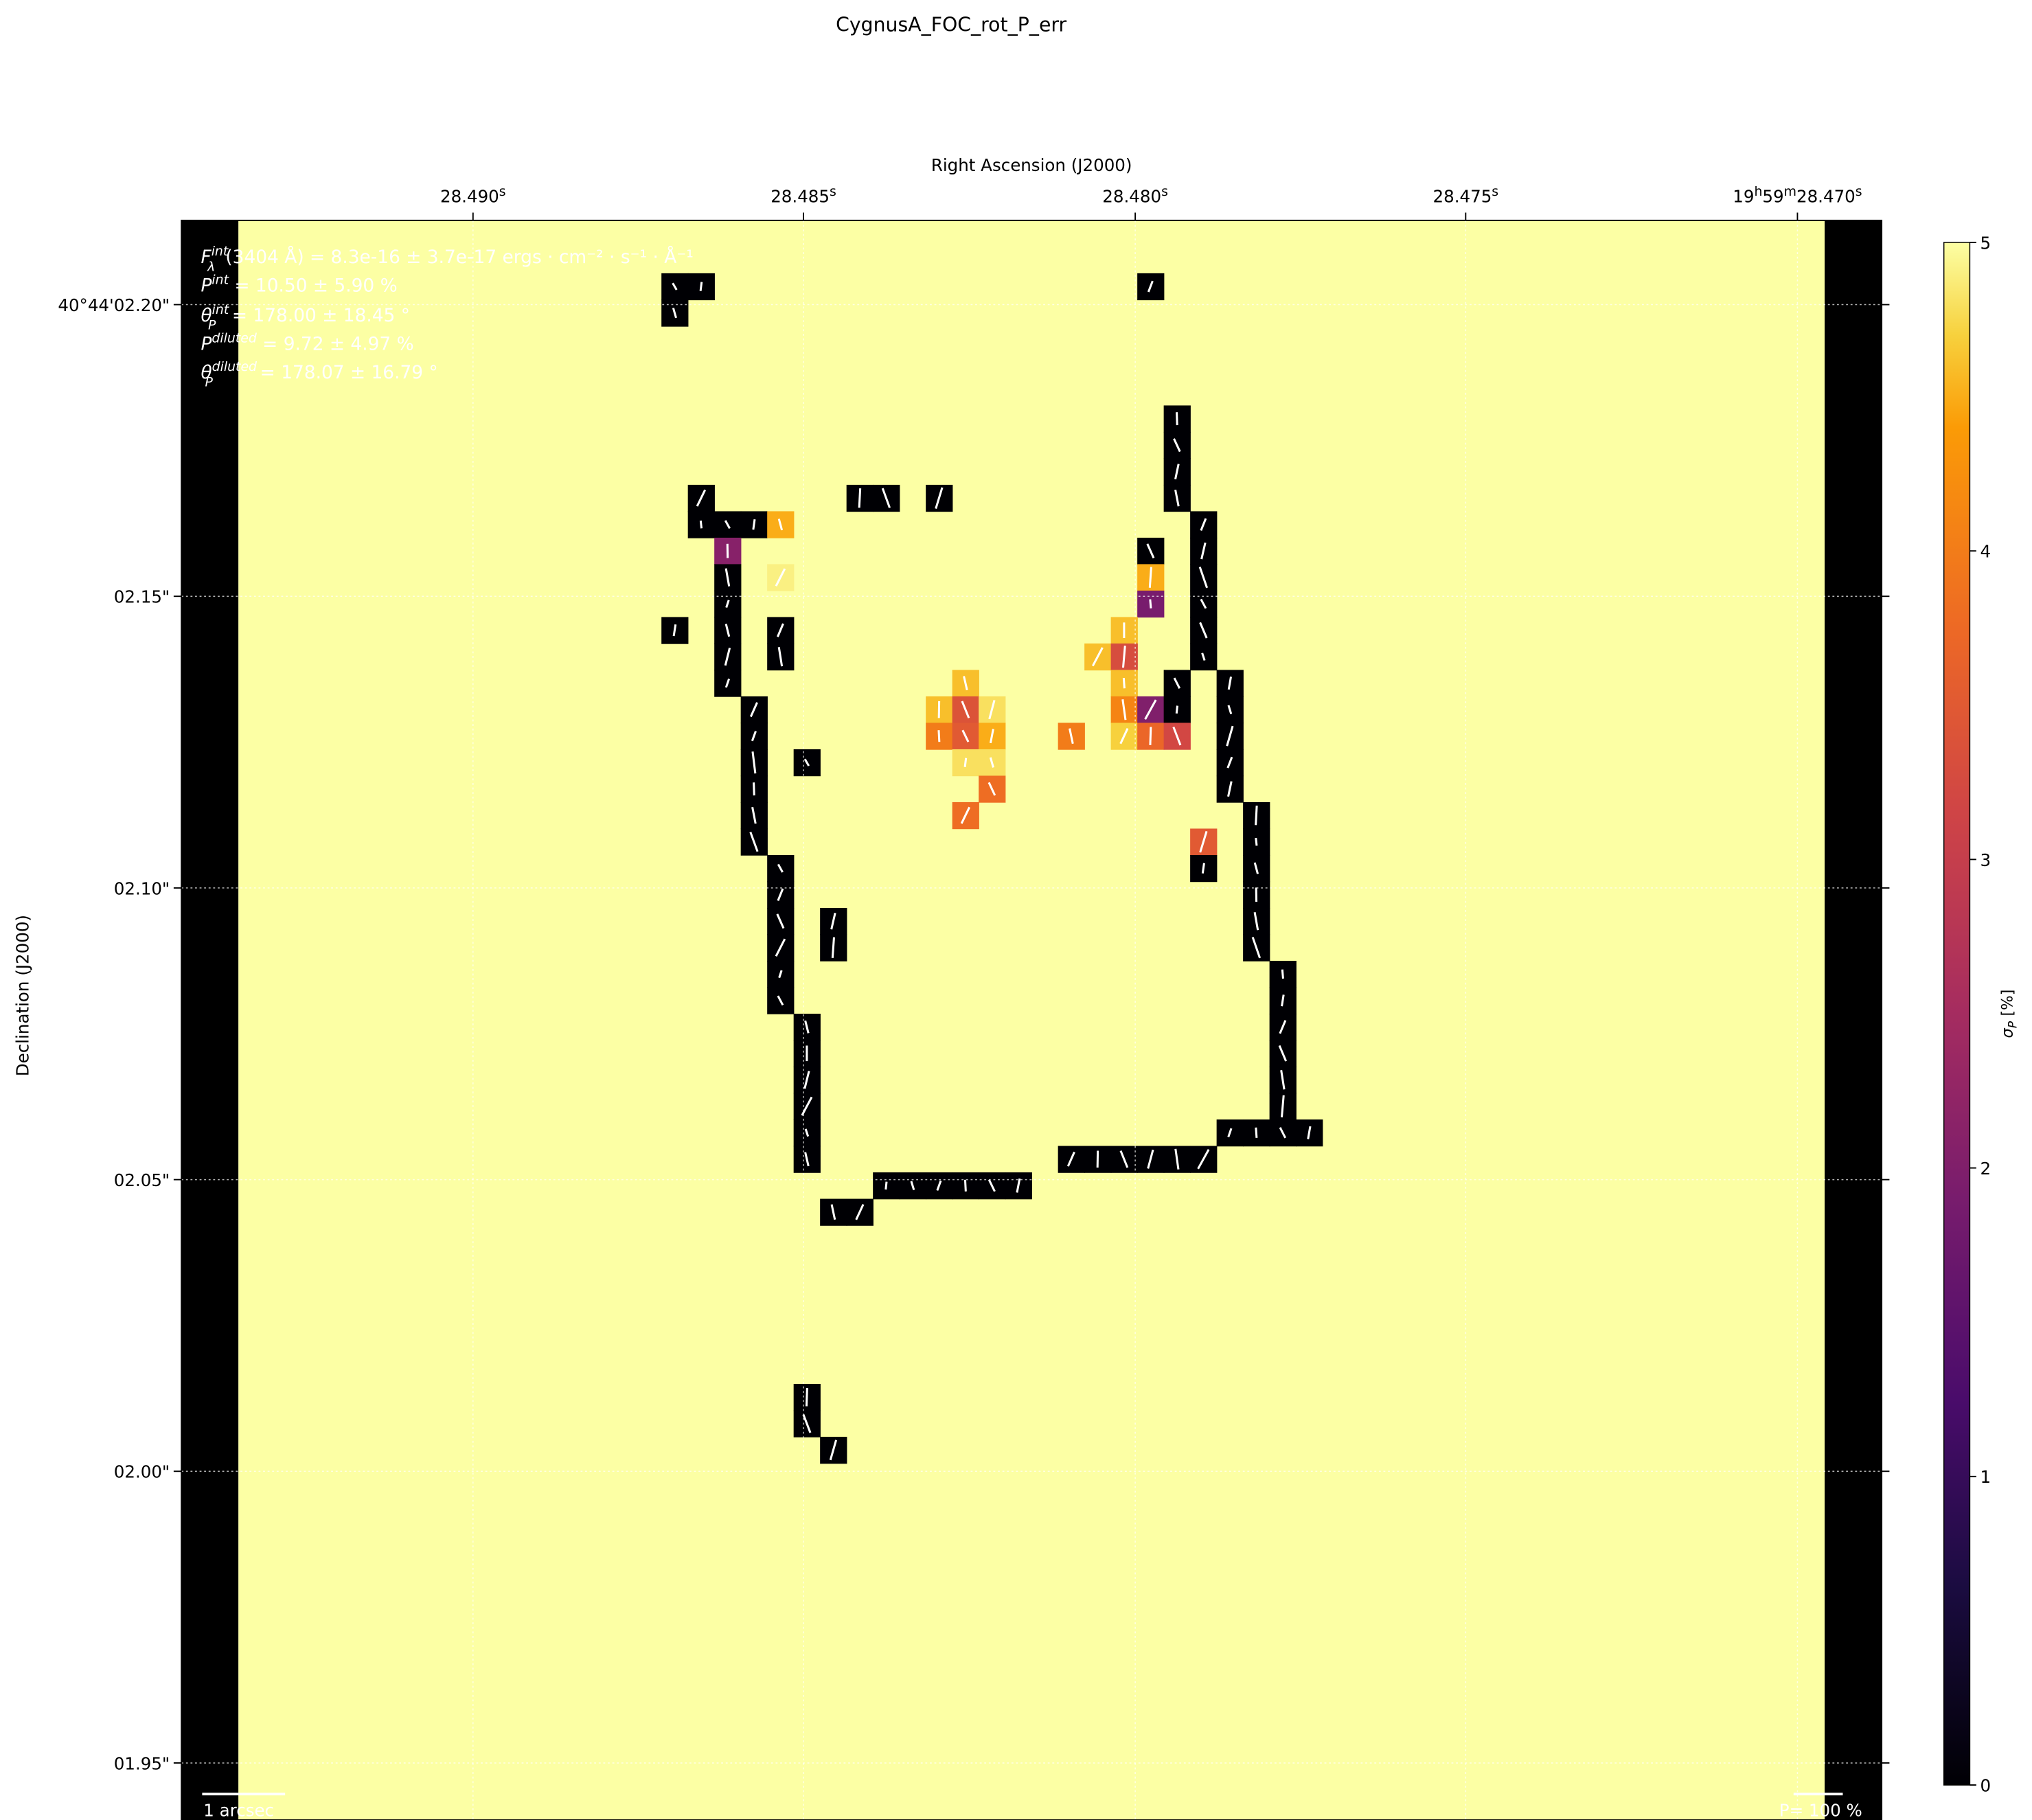 The width and height of the screenshot is (2032, 1820). What do you see at coordinates (1957, 1014) in the screenshot?
I see `colorbar` at bounding box center [1957, 1014].